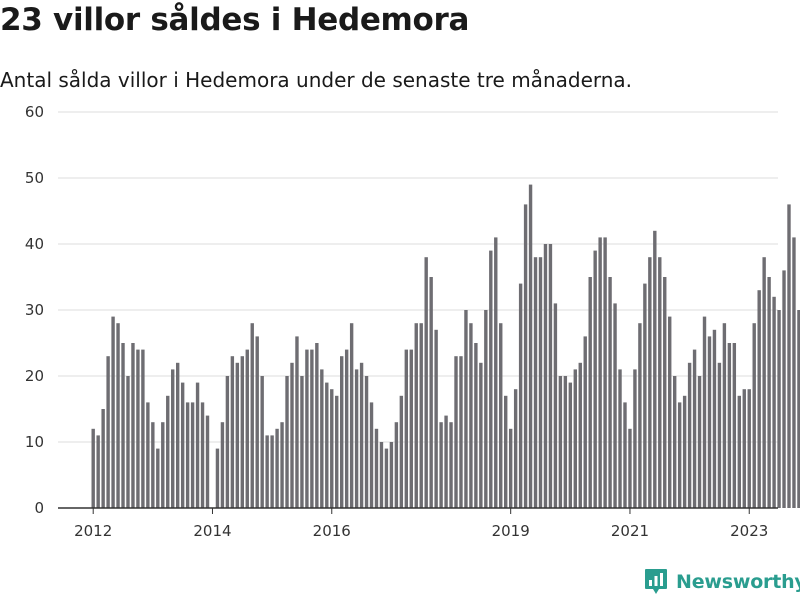  Describe the element at coordinates (34, 244) in the screenshot. I see `y-tick-label: 40` at that location.